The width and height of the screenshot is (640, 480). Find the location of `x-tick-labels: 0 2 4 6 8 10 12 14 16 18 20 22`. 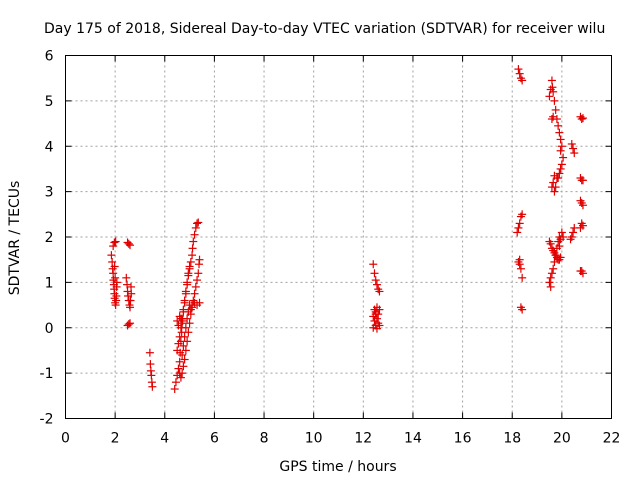

x-tick-labels: 0 2 4 6 8 10 12 14 16 18 20 22 is located at coordinates (340, 439).